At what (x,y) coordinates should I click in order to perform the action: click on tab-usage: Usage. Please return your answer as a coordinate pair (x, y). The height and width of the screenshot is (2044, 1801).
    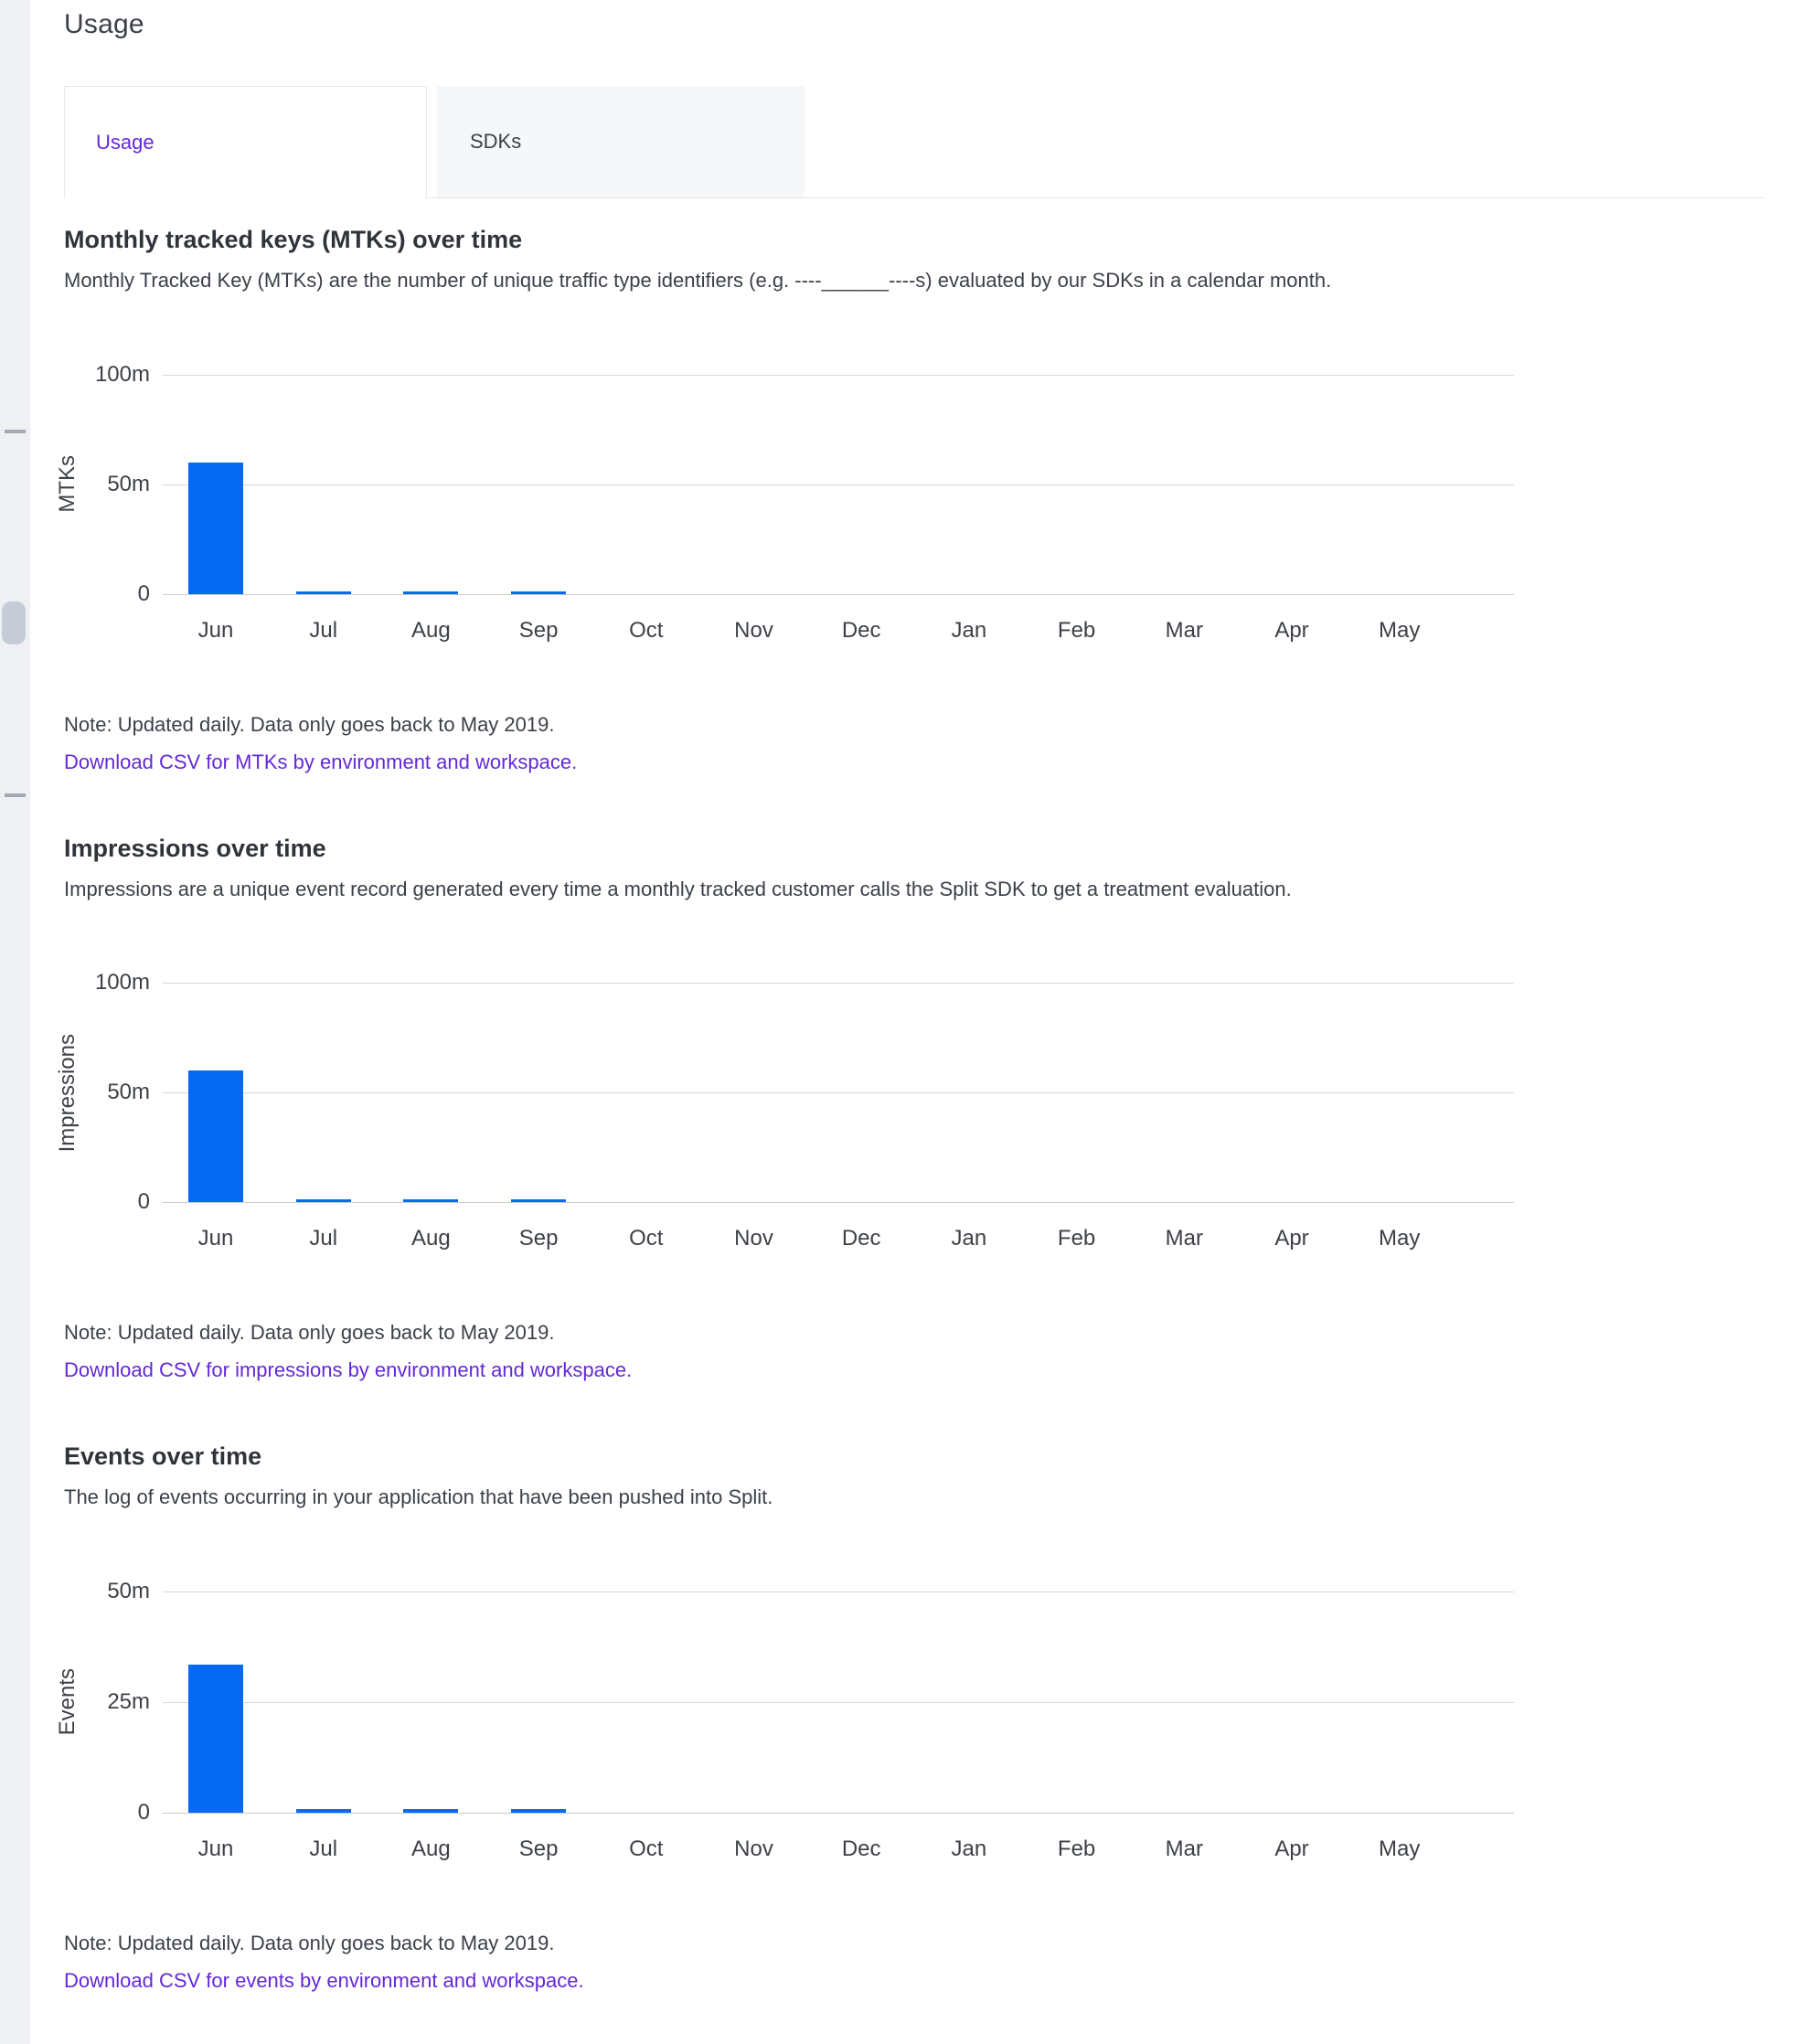
    Looking at the image, I should click on (245, 142).